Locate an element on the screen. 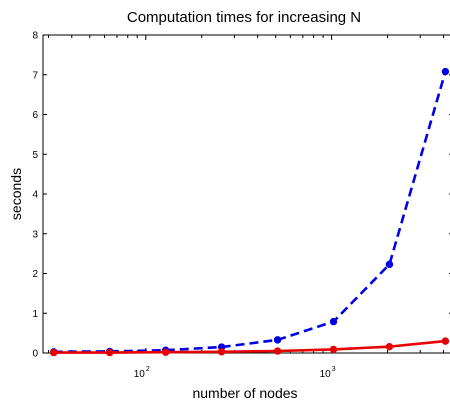 This screenshot has width=450, height=405. y-tick-label-3: 3 is located at coordinates (35, 234).